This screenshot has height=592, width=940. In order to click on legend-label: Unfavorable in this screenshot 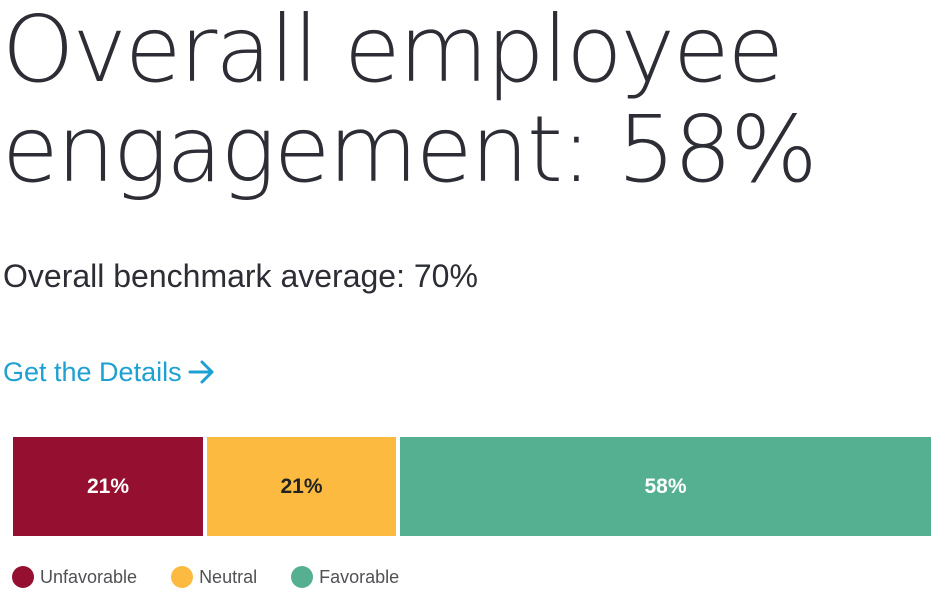, I will do `click(89, 576)`.